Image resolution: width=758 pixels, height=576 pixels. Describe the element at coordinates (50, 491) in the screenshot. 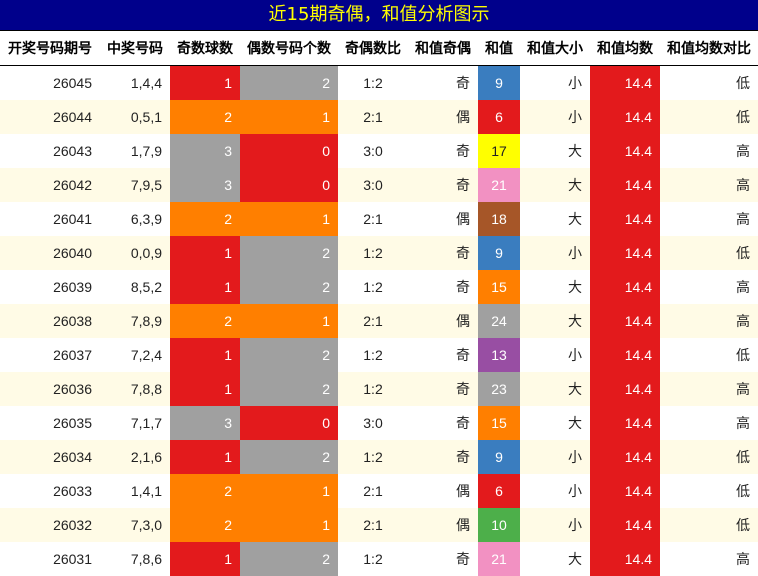

I see `period-cell: 26033` at that location.